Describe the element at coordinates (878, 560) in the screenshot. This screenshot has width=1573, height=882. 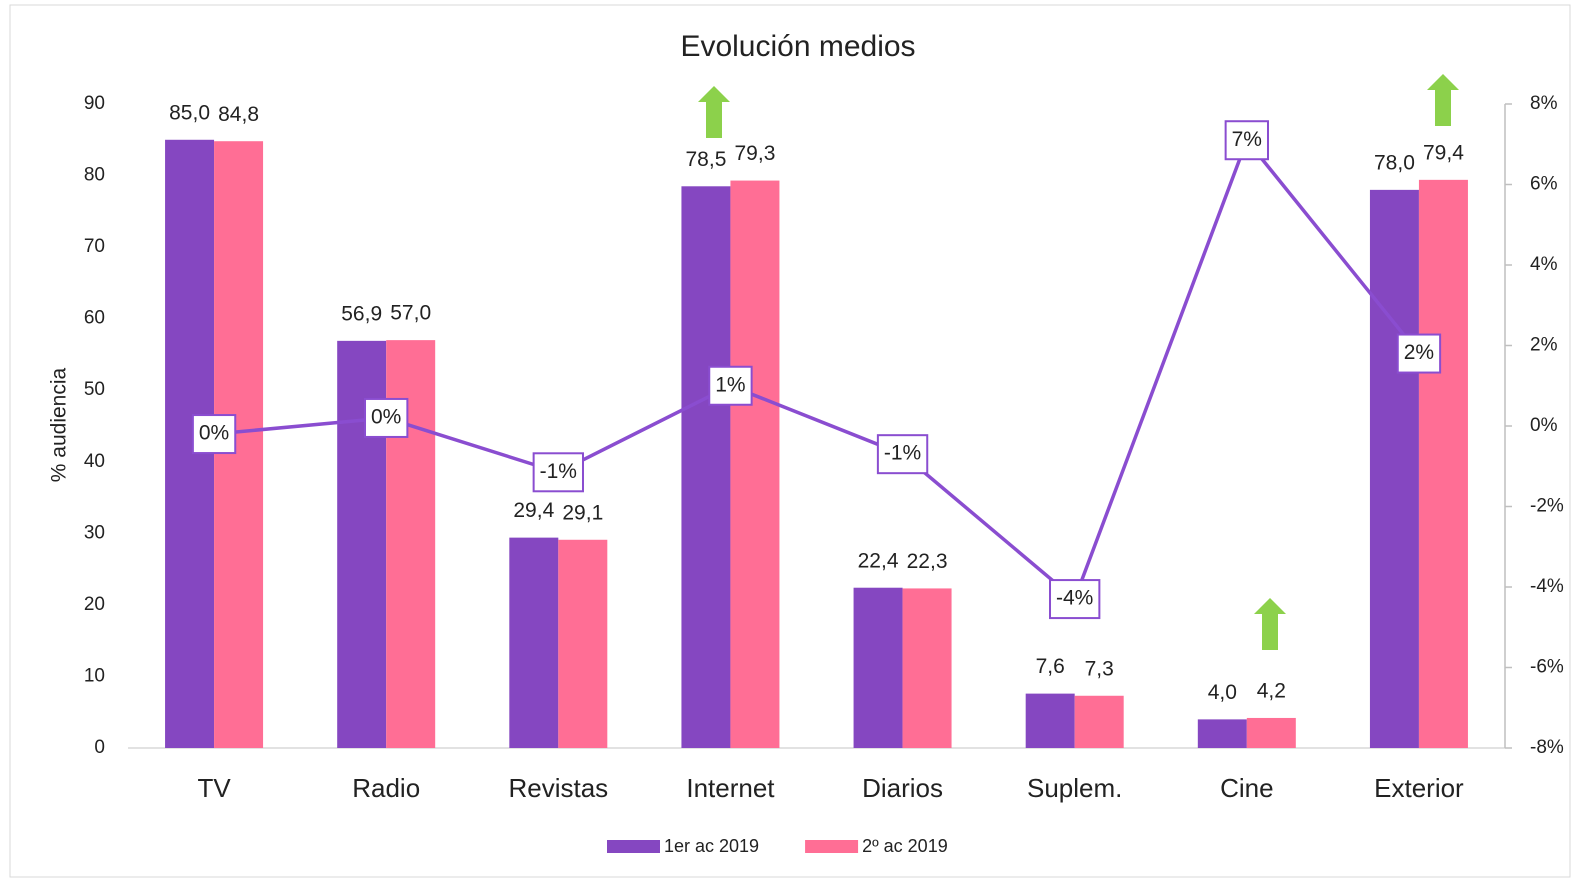
I see `value-label: 22,4` at that location.